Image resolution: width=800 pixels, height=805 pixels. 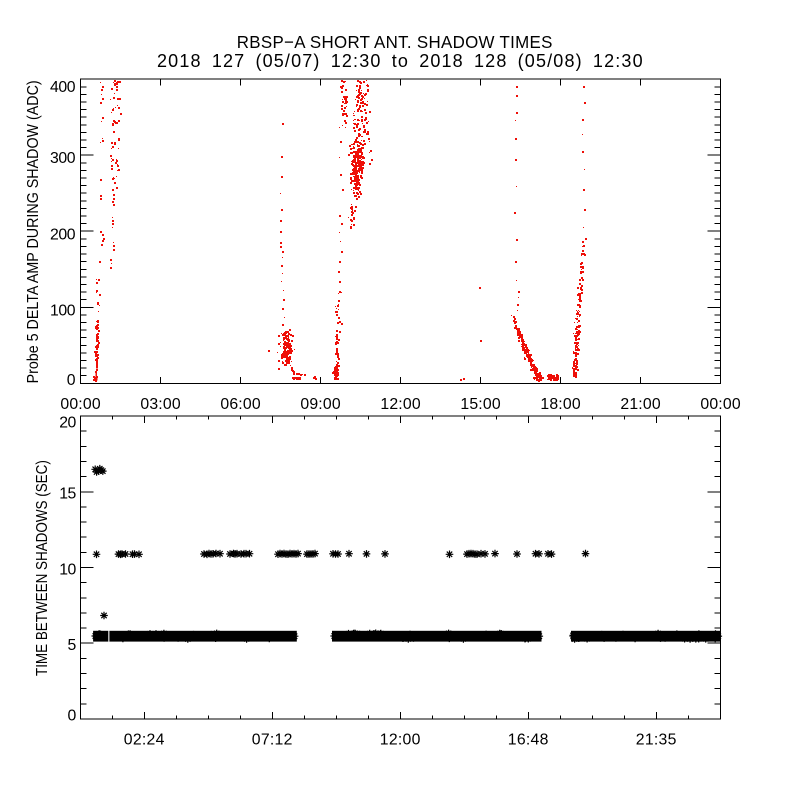 What do you see at coordinates (160, 404) in the screenshot?
I see `svg-text: 03:00` at bounding box center [160, 404].